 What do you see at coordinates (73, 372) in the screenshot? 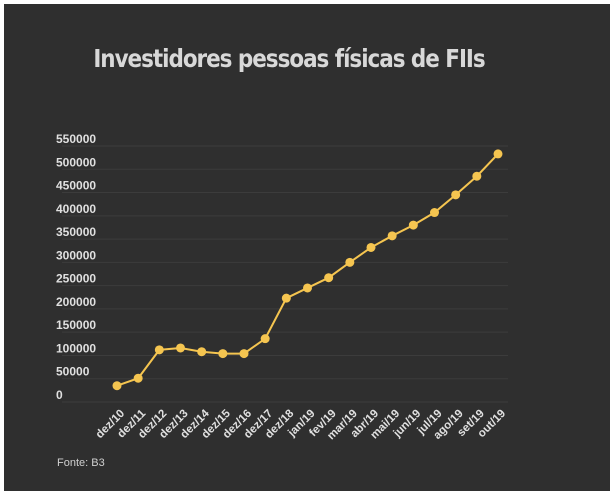
I see `y-tick-label: 50000` at bounding box center [73, 372].